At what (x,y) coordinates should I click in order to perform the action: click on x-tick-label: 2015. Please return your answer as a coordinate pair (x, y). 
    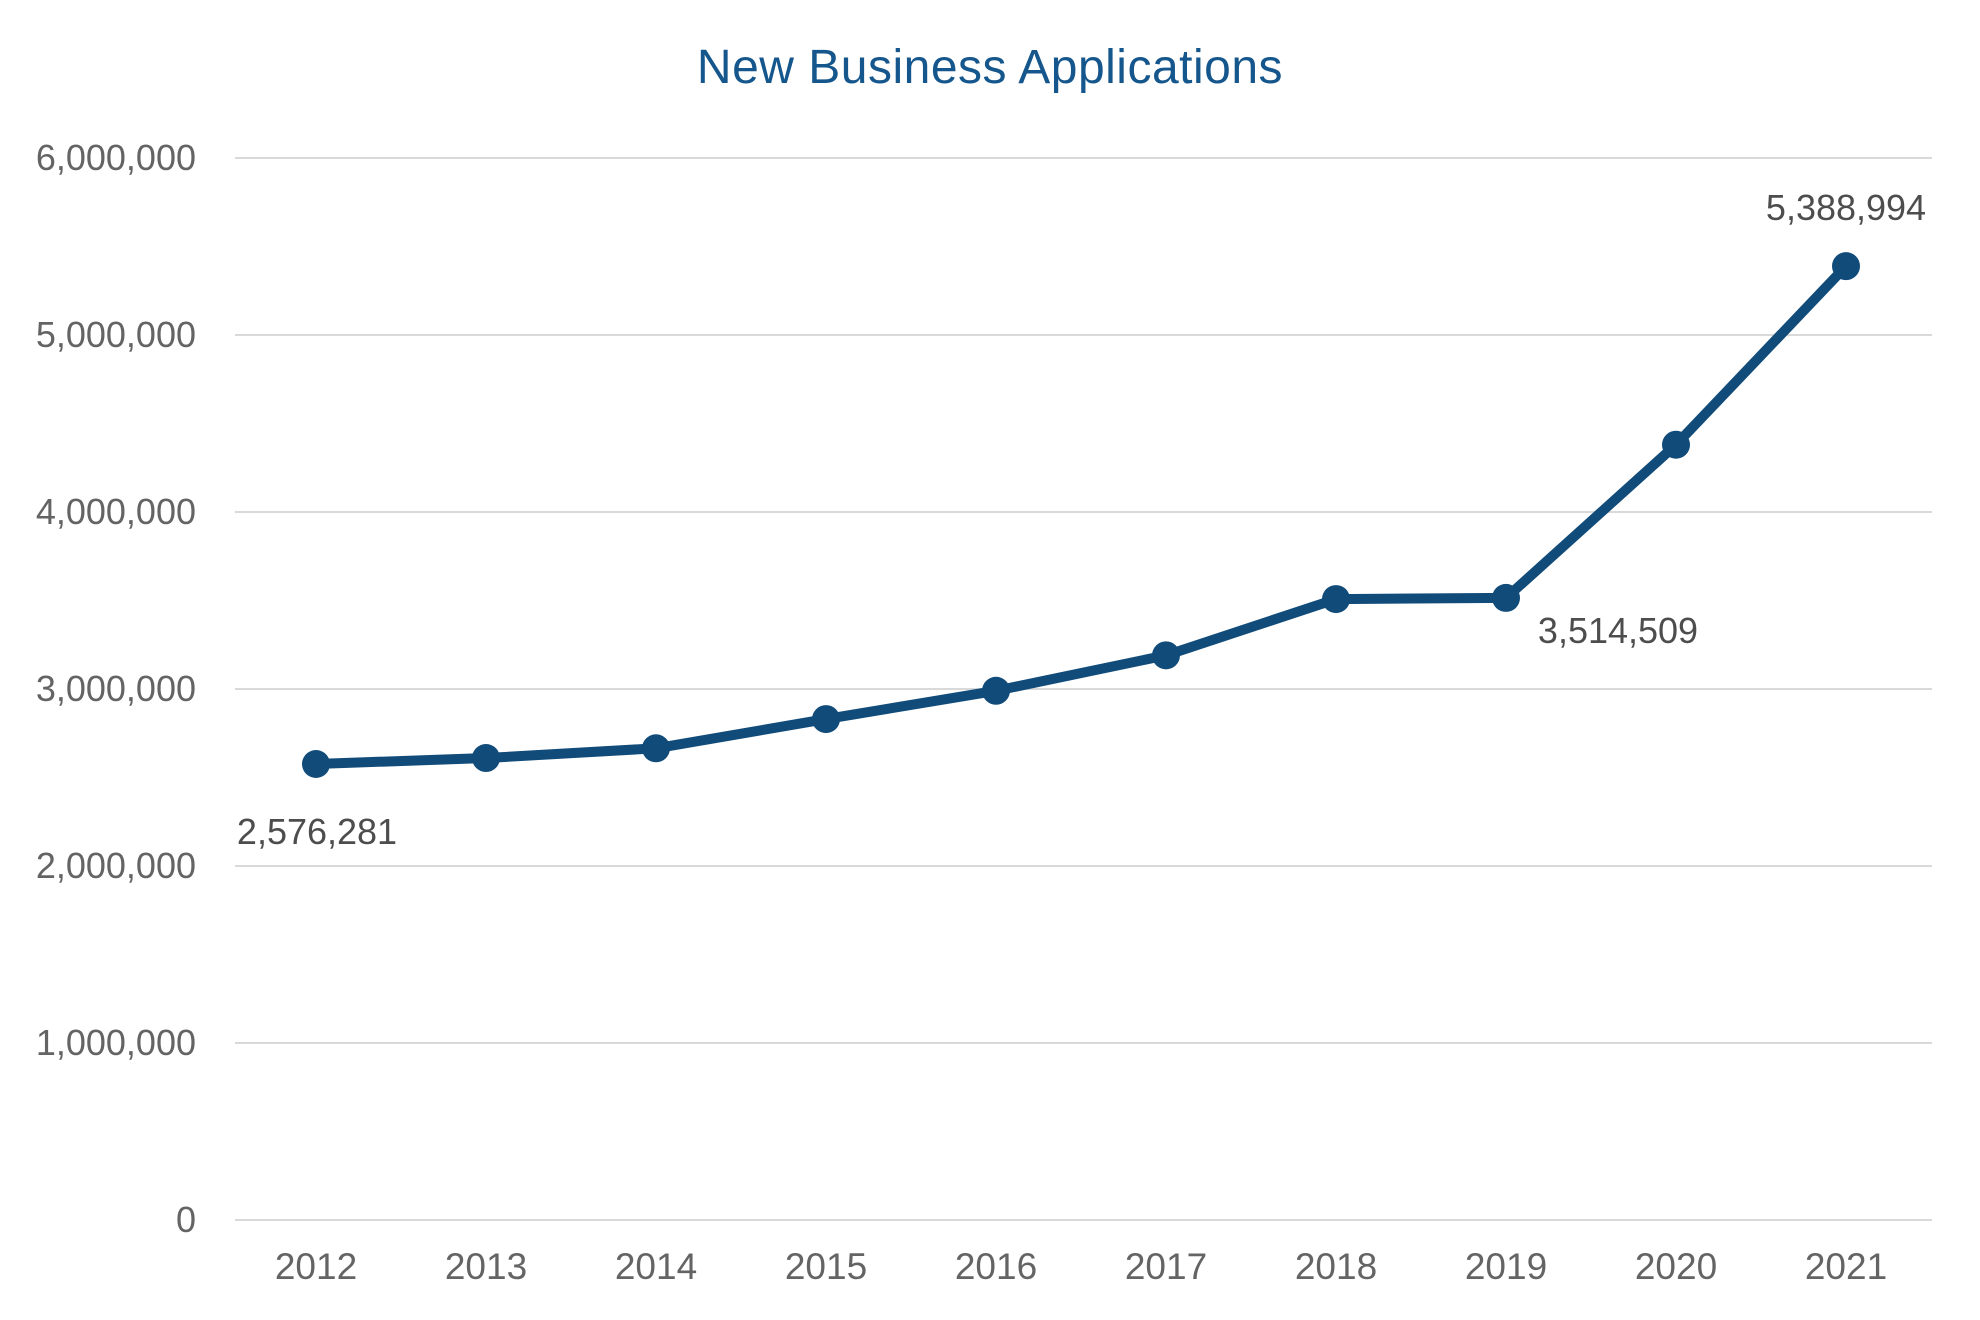
    Looking at the image, I should click on (826, 1266).